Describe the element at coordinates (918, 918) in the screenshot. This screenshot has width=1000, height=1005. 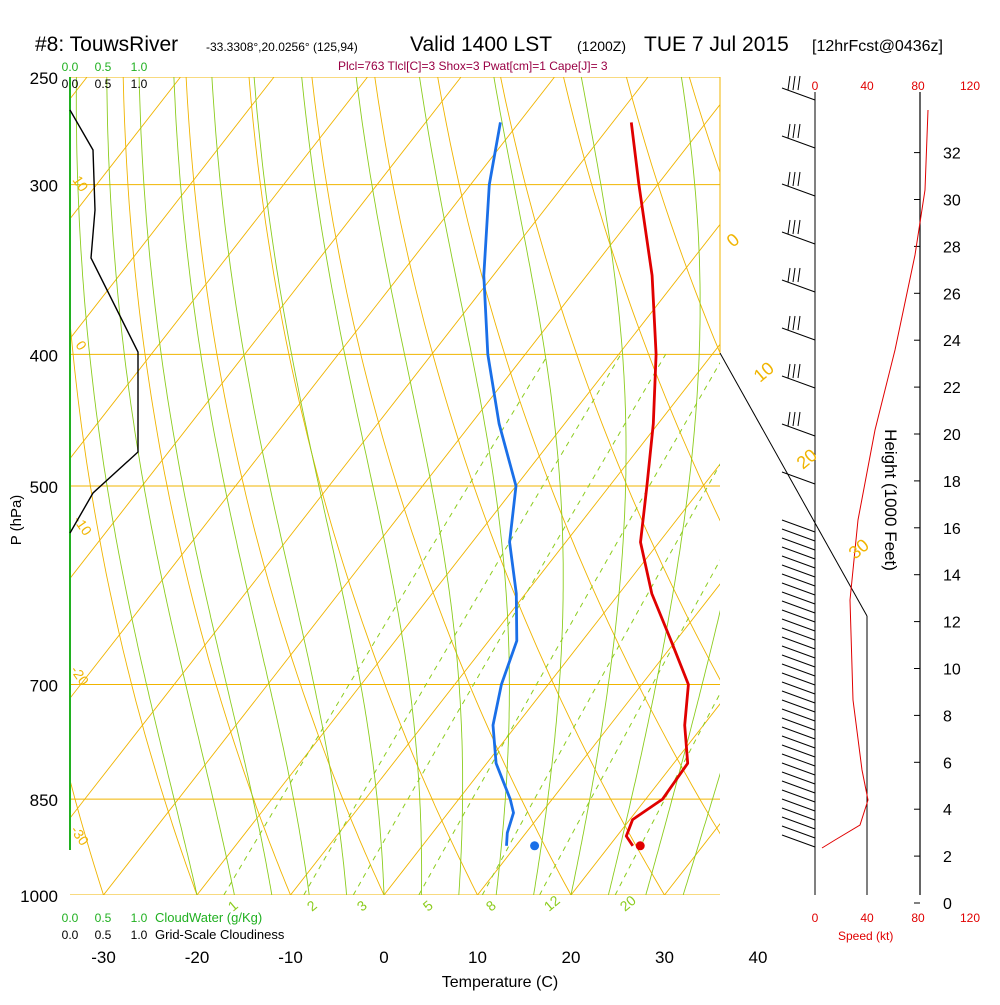
I see `speed-tick-bottom: 80` at that location.